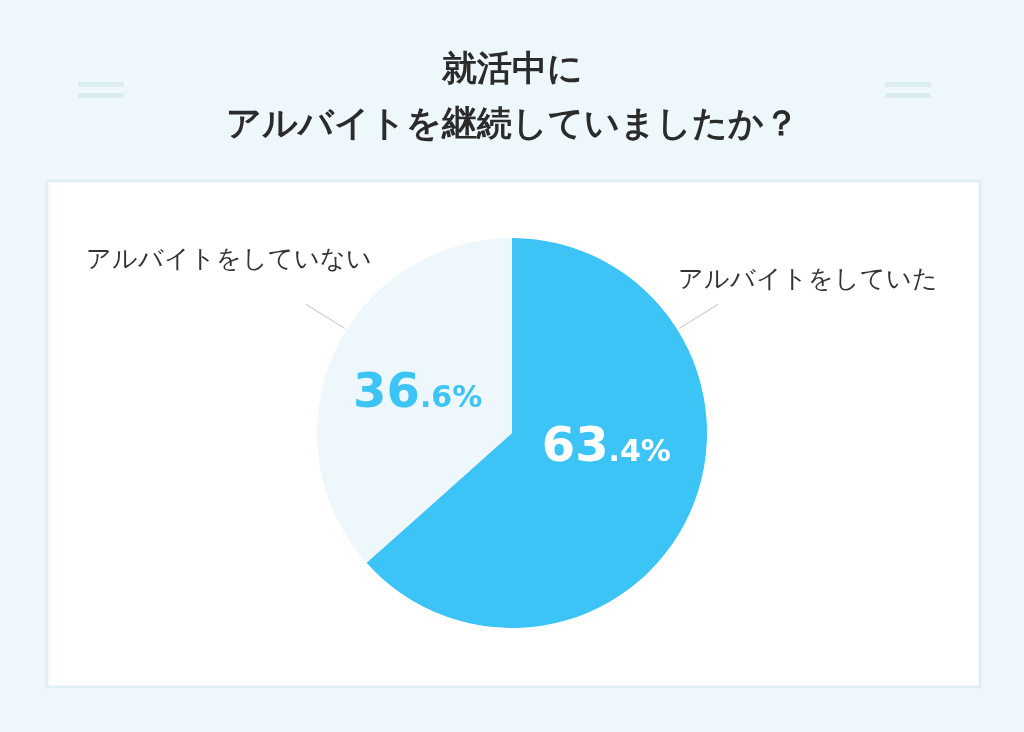  Describe the element at coordinates (229, 258) in the screenshot. I see `slice-label: アルバイトをしていない` at that location.